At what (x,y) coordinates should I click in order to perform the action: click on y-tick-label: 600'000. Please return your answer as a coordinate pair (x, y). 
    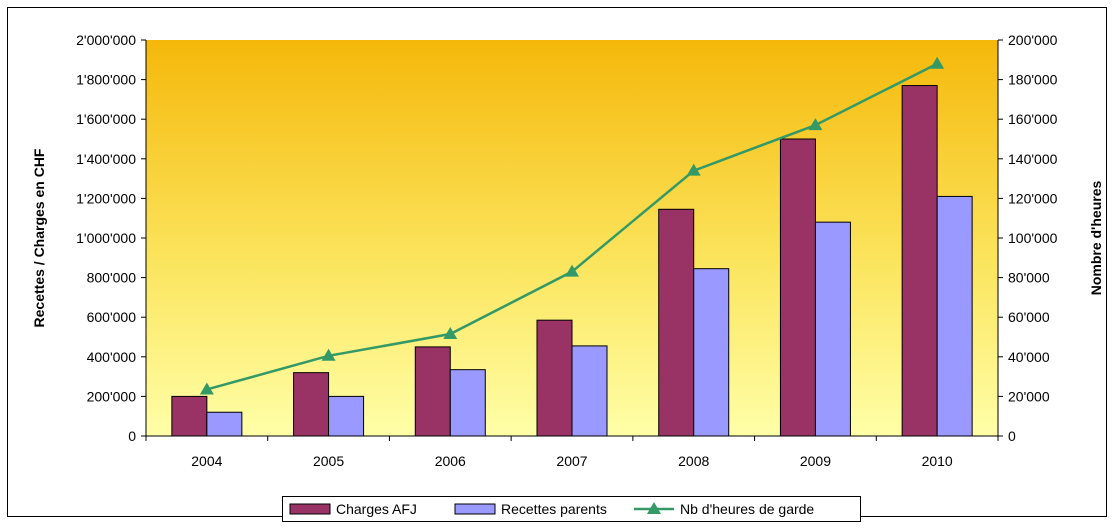
    Looking at the image, I should click on (112, 317).